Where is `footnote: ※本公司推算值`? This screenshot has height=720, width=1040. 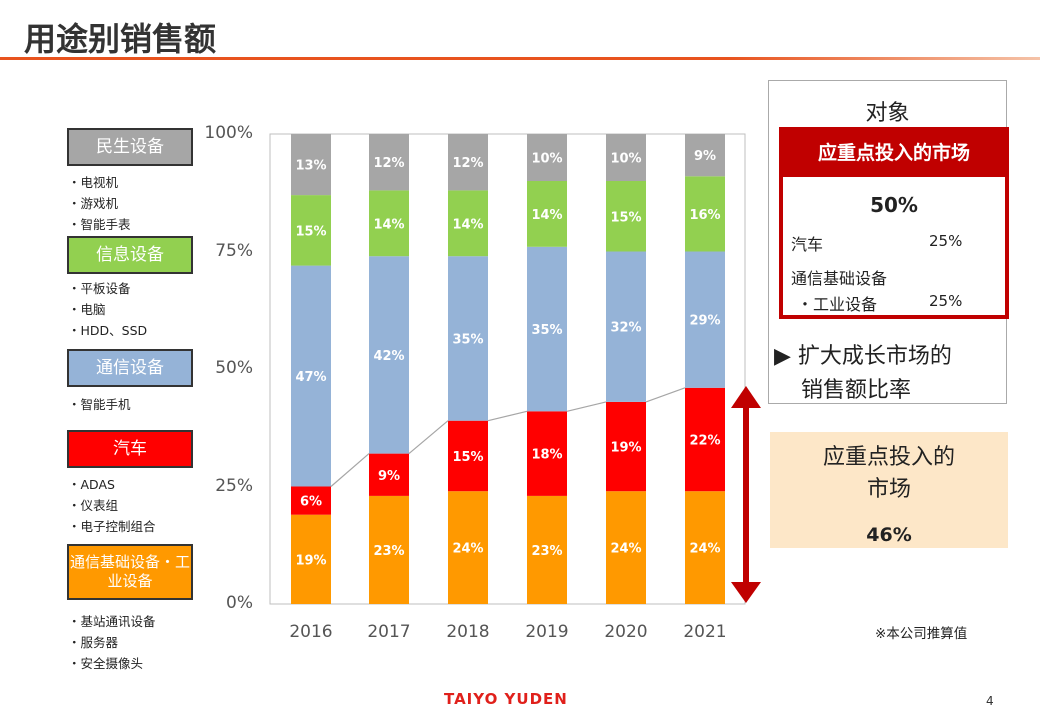 footnote: ※本公司推算值 is located at coordinates (921, 634).